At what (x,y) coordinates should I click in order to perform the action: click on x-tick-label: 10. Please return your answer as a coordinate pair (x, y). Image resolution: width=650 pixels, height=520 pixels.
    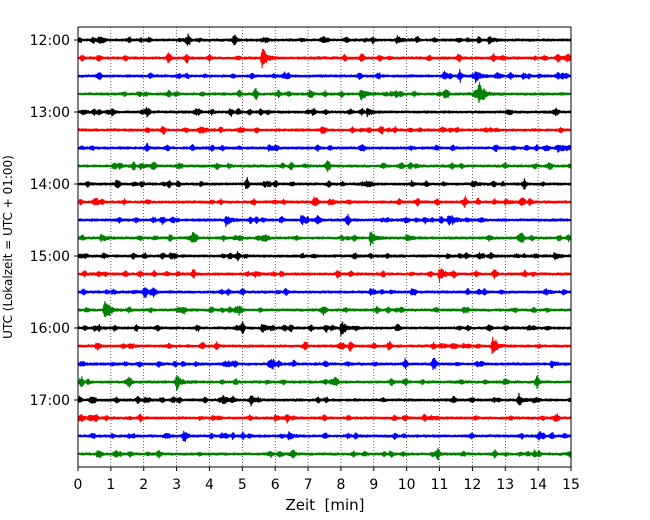
    Looking at the image, I should click on (407, 485).